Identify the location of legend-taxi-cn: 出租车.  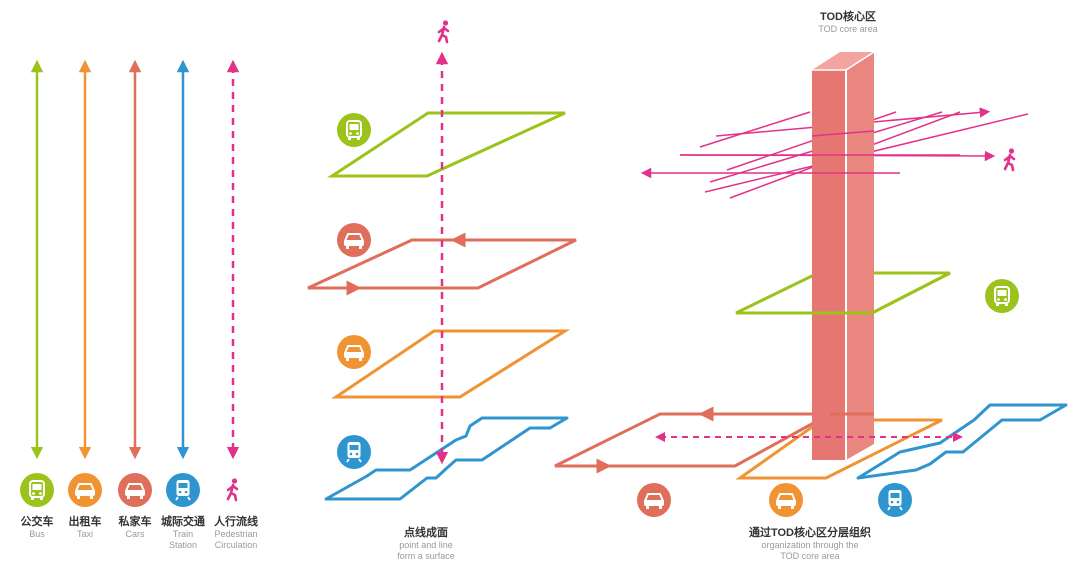
(85, 521).